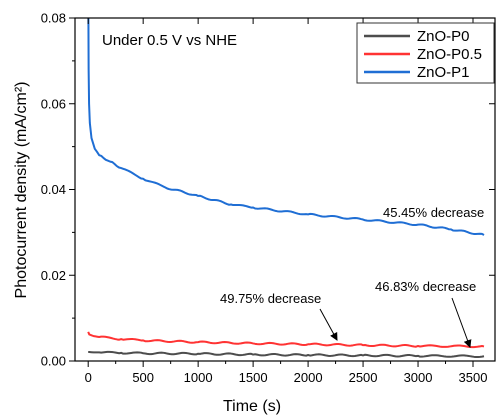  I want to click on x-tick-label: 0, so click(88, 377).